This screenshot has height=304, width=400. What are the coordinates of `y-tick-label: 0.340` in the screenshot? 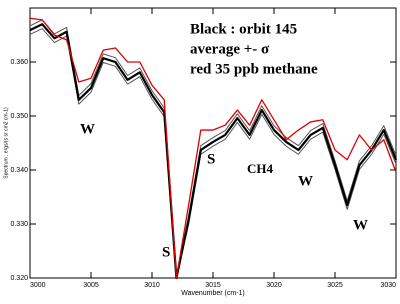 It's located at (19, 170).